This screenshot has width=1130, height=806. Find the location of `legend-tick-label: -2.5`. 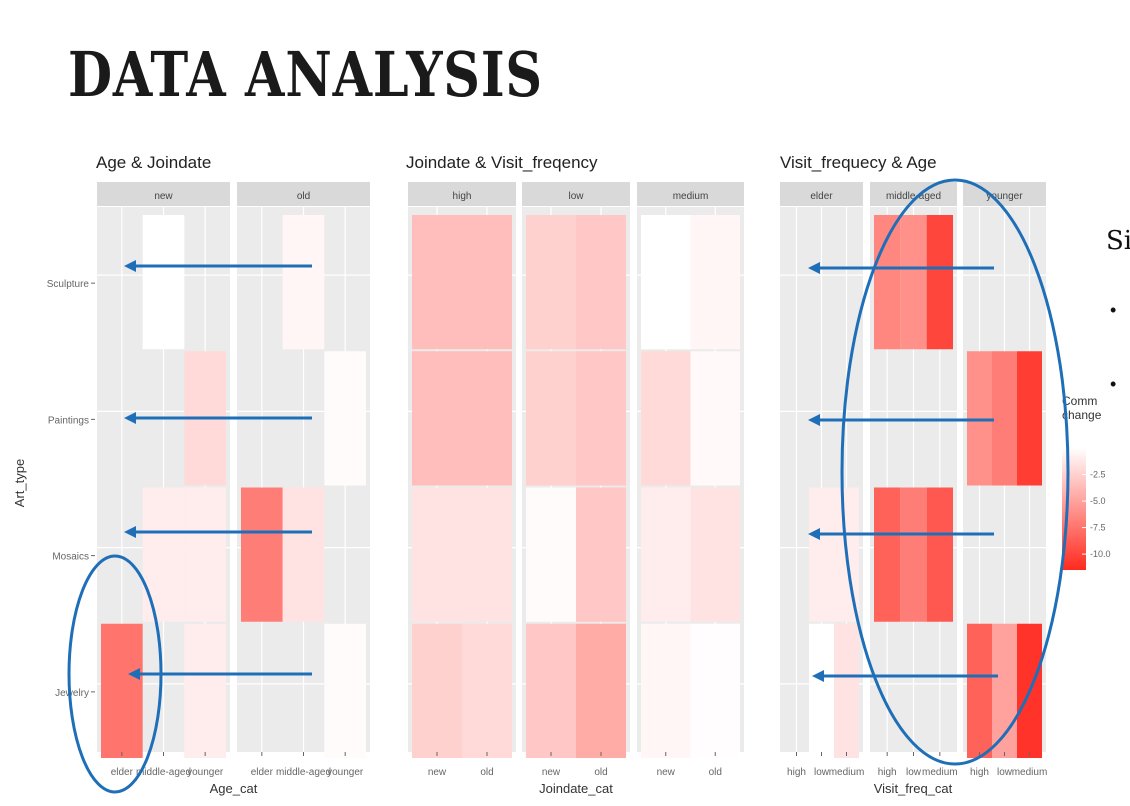

legend-tick-label: -2.5 is located at coordinates (1098, 475).